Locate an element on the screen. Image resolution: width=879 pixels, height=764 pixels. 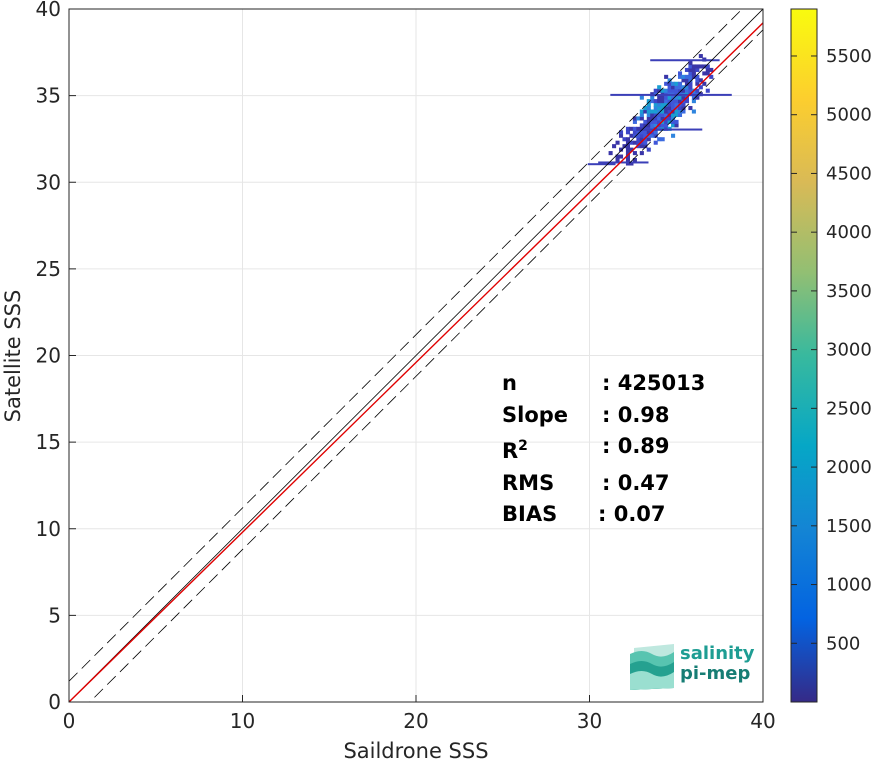
y-tick-label: 35 is located at coordinates (48, 96).